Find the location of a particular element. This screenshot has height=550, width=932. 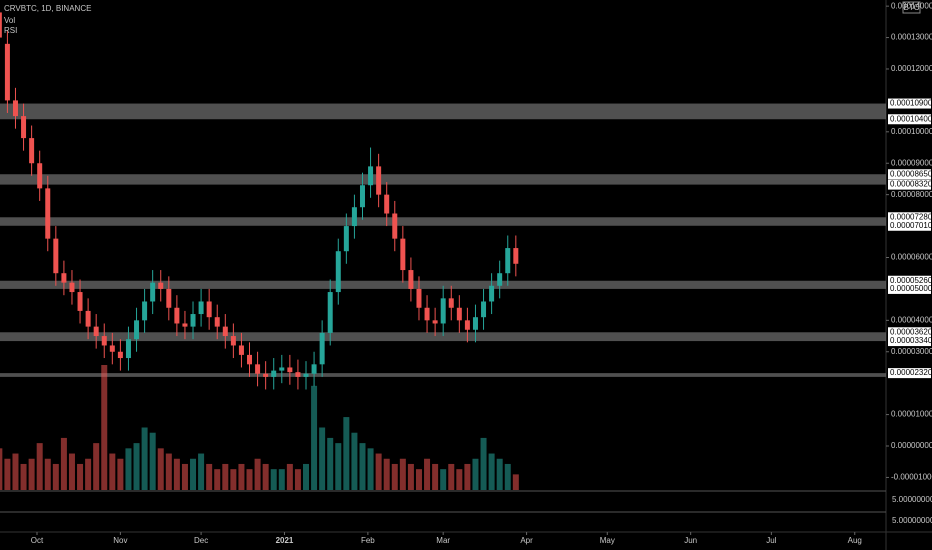

x-tick-label: Nov is located at coordinates (120, 540).